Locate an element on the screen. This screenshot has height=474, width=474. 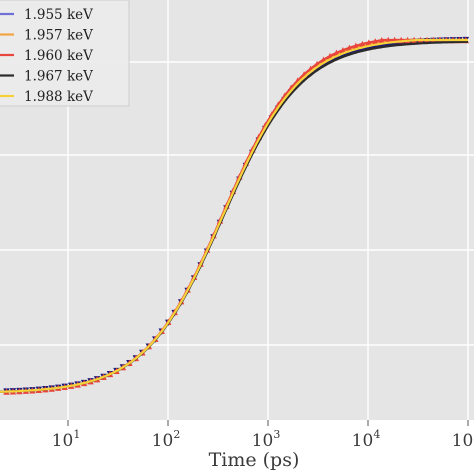
x-tick-label: 10¹ is located at coordinates (66, 439).